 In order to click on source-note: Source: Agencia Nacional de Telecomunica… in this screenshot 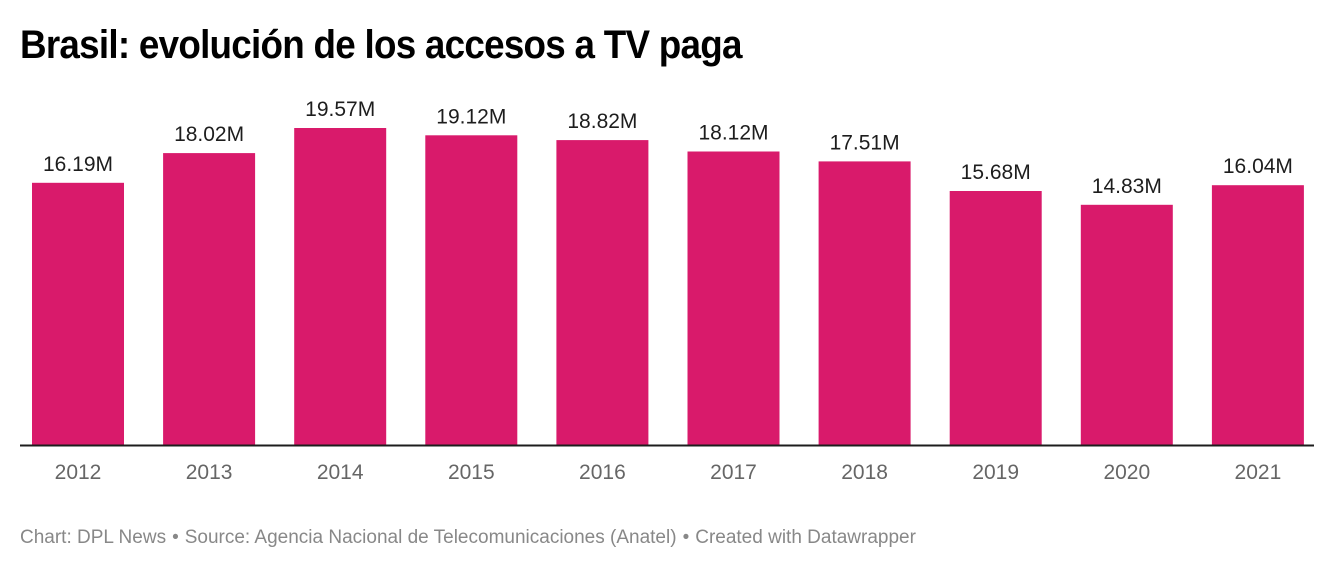, I will do `click(430, 537)`.